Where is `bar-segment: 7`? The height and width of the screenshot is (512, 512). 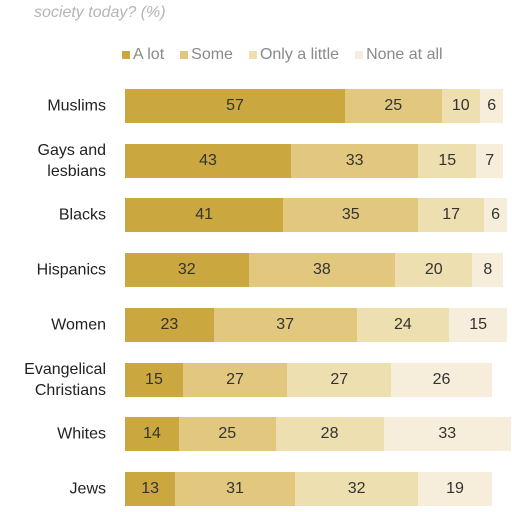
bar-segment: 7 is located at coordinates (490, 160).